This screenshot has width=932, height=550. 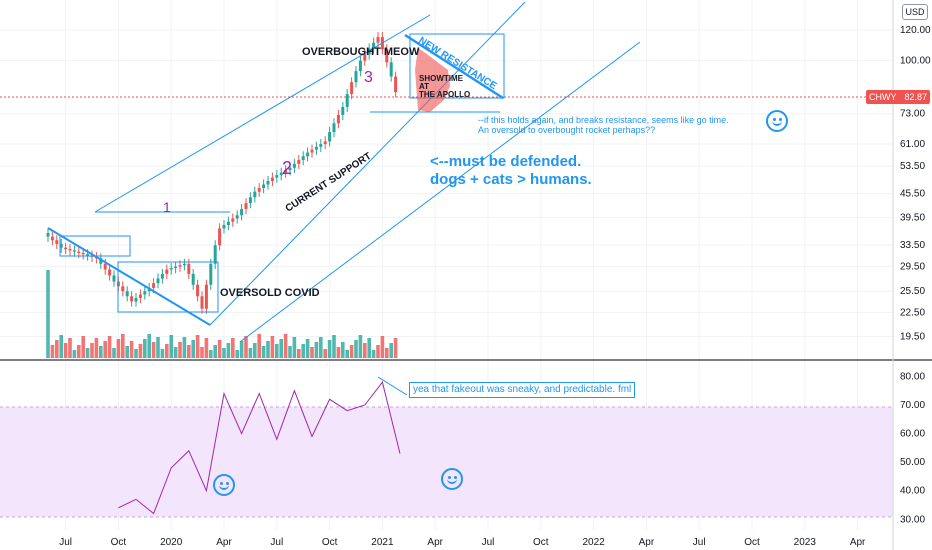 What do you see at coordinates (915, 97) in the screenshot?
I see `last-price-label: 82.87` at bounding box center [915, 97].